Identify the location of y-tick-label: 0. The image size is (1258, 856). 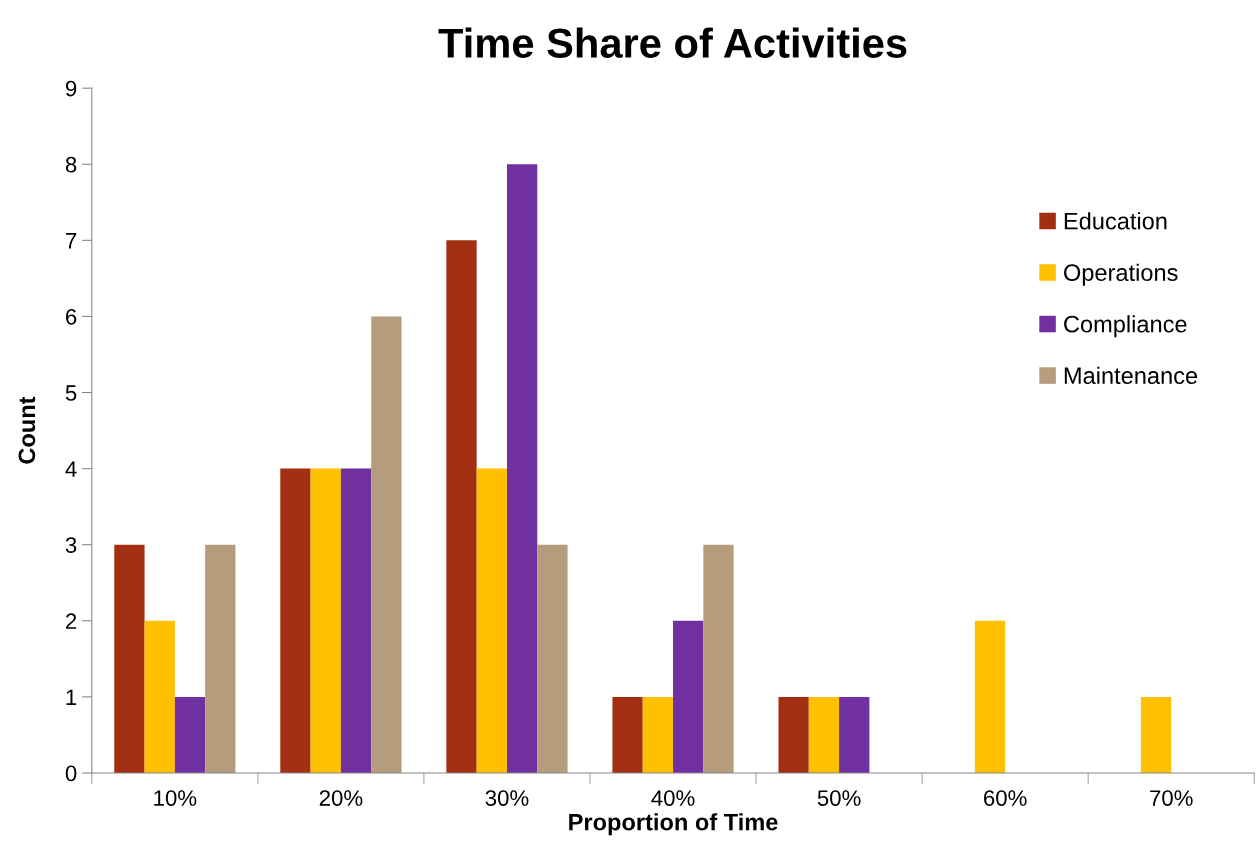
(71, 773).